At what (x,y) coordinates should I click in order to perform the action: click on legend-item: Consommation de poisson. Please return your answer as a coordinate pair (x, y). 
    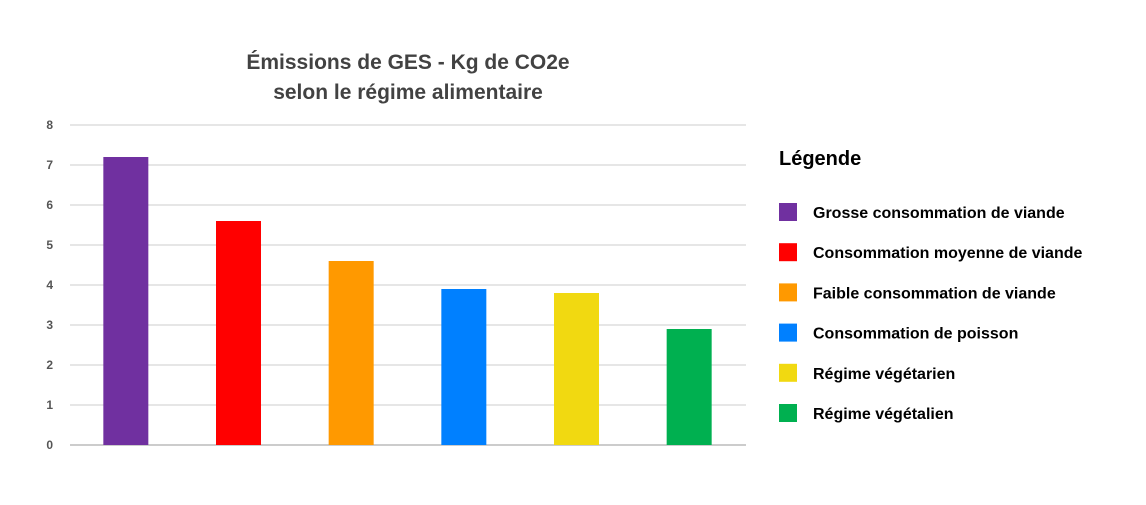
    Looking at the image, I should click on (898, 333).